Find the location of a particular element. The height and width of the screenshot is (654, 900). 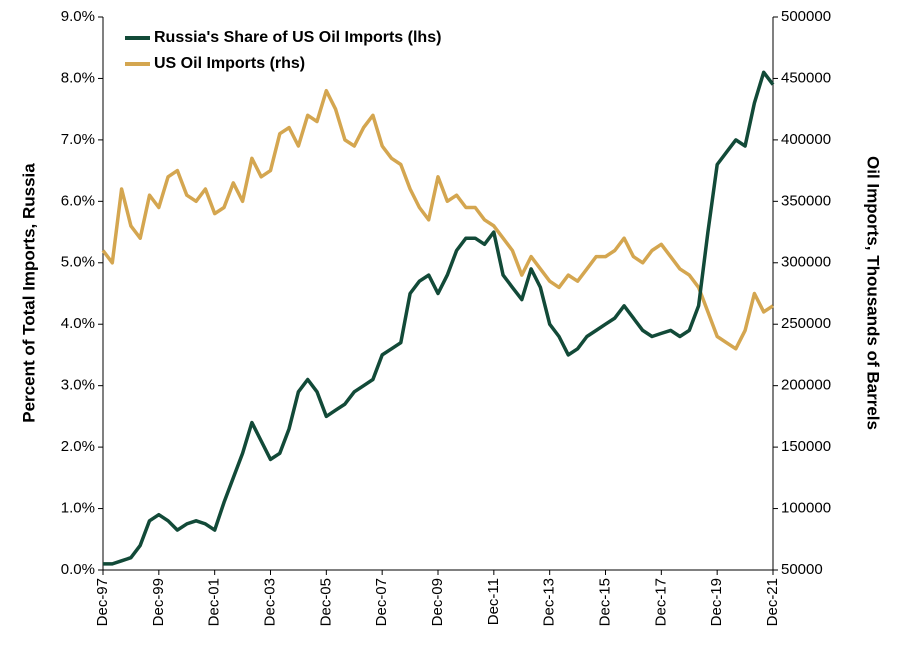

x-tick-label: Dec-05 is located at coordinates (325, 602).